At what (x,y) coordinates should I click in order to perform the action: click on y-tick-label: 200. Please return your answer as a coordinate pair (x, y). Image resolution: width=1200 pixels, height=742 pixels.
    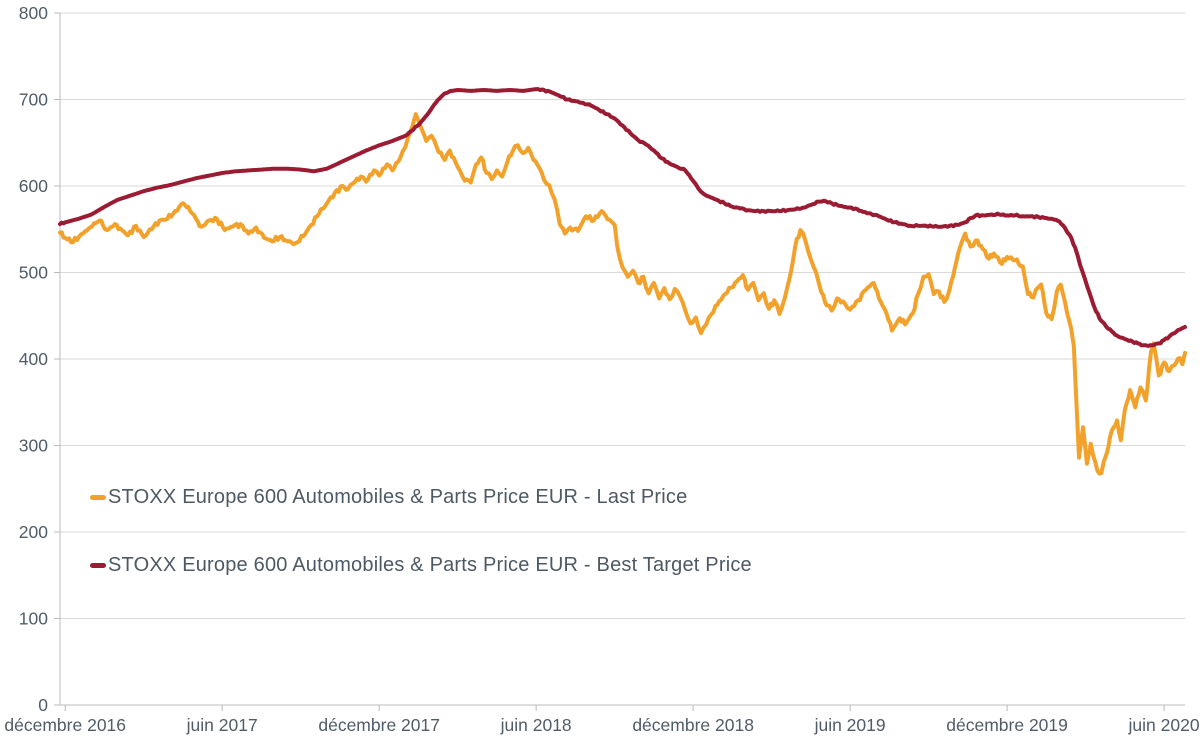
    Looking at the image, I should click on (33, 532).